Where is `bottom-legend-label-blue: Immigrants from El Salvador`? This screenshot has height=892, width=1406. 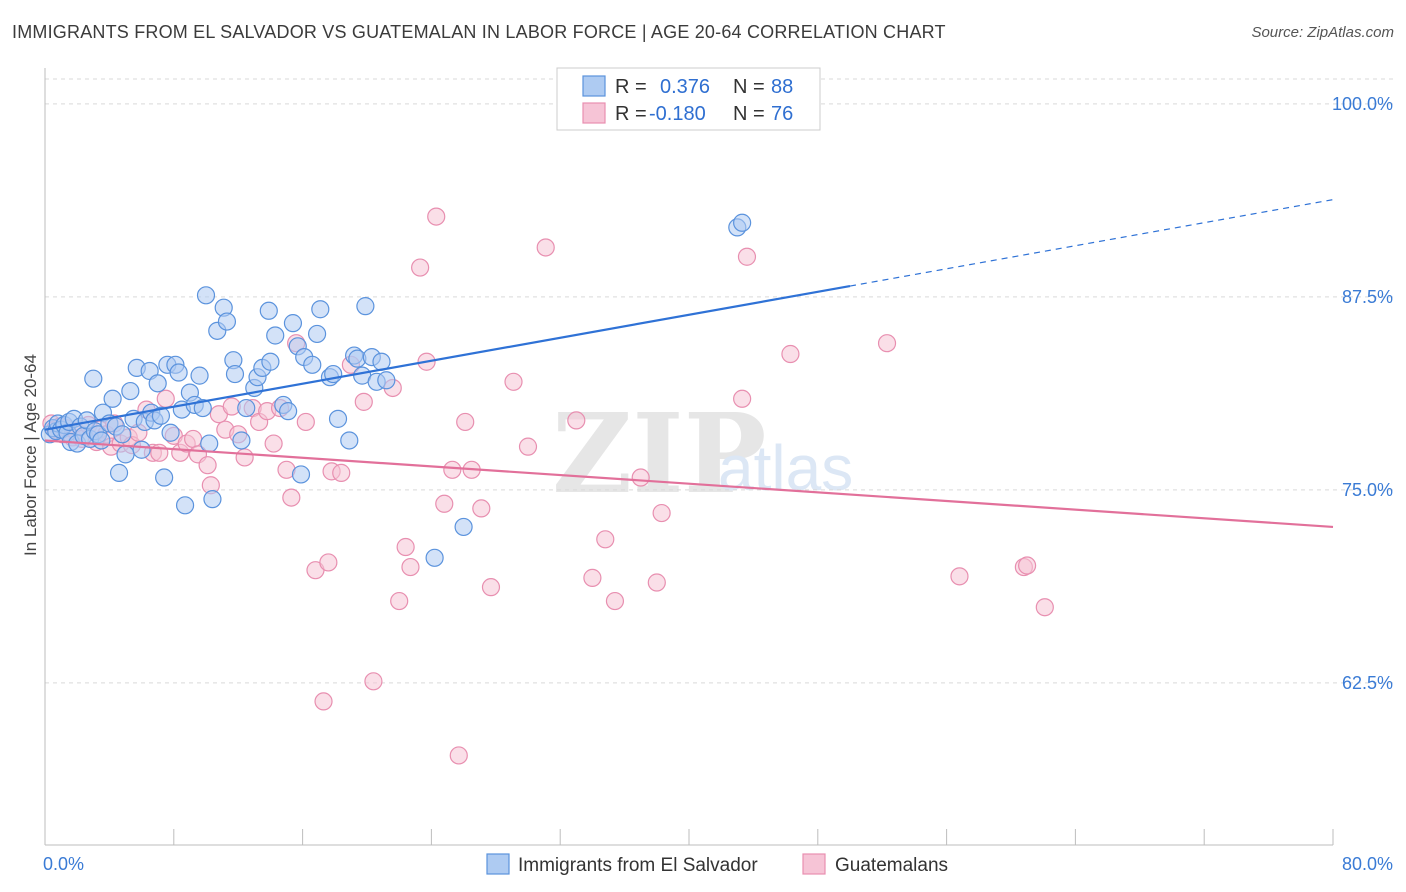
bottom-legend-label-blue: Immigrants from El Salvador is located at coordinates (638, 865).